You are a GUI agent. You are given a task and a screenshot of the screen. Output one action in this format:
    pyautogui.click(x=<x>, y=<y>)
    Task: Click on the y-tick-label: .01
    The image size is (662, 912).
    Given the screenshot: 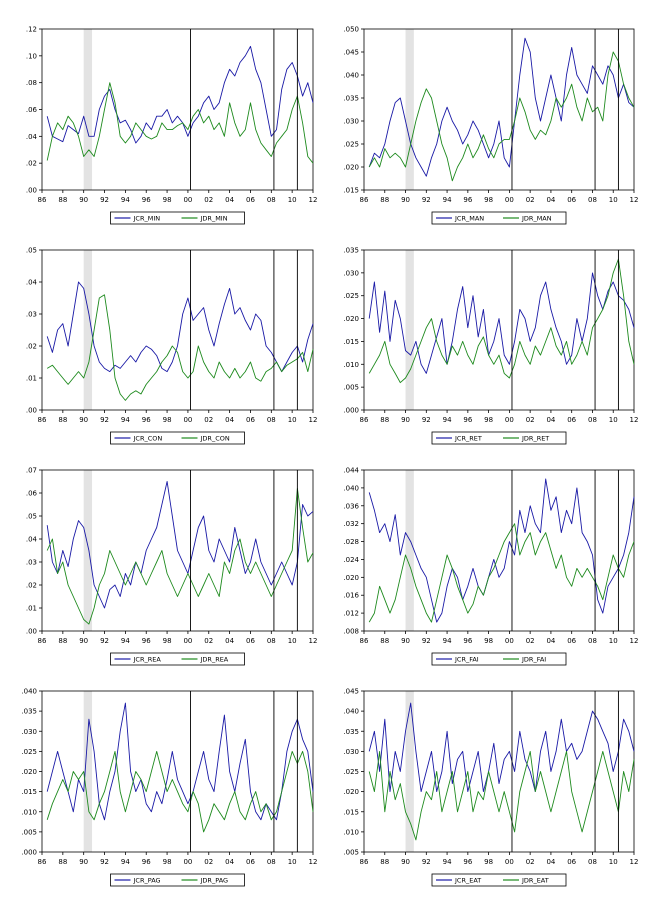 What is the action you would take?
    pyautogui.click(x=31, y=379)
    